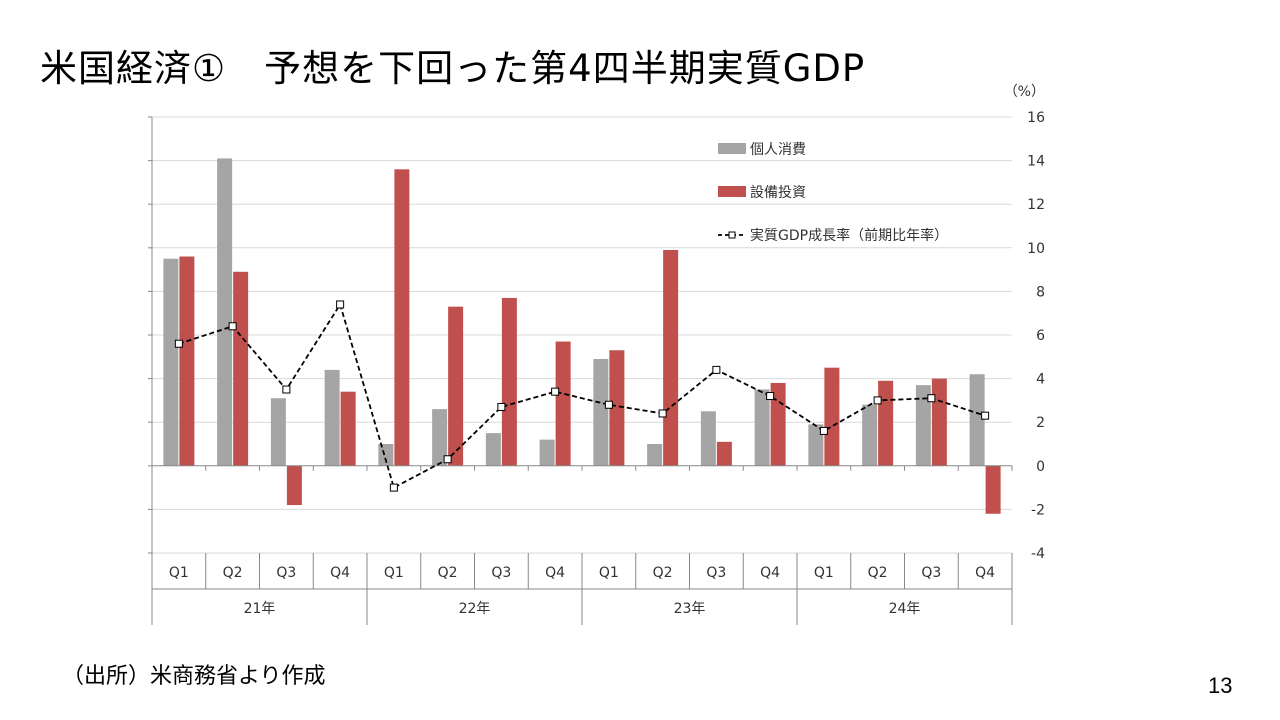 This screenshot has height=720, width=1280. I want to click on page-number: 13, so click(1220, 685).